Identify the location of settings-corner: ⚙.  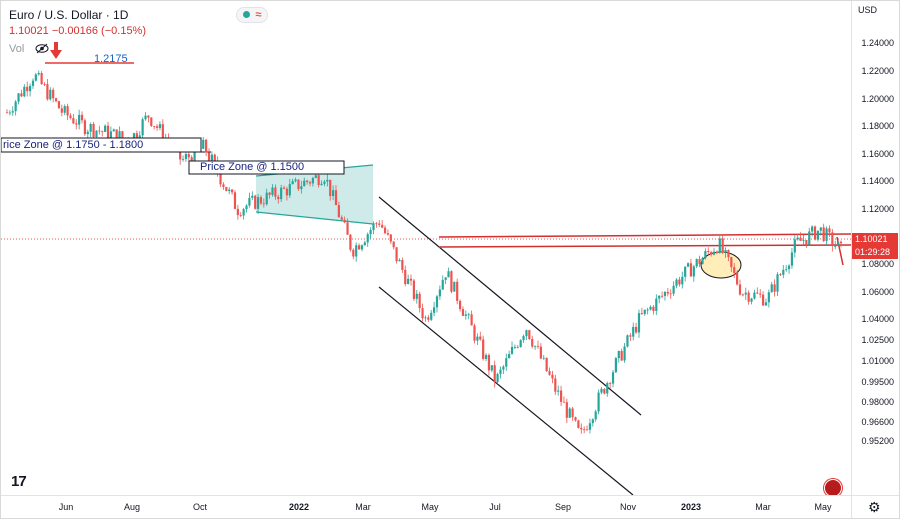
(875, 506).